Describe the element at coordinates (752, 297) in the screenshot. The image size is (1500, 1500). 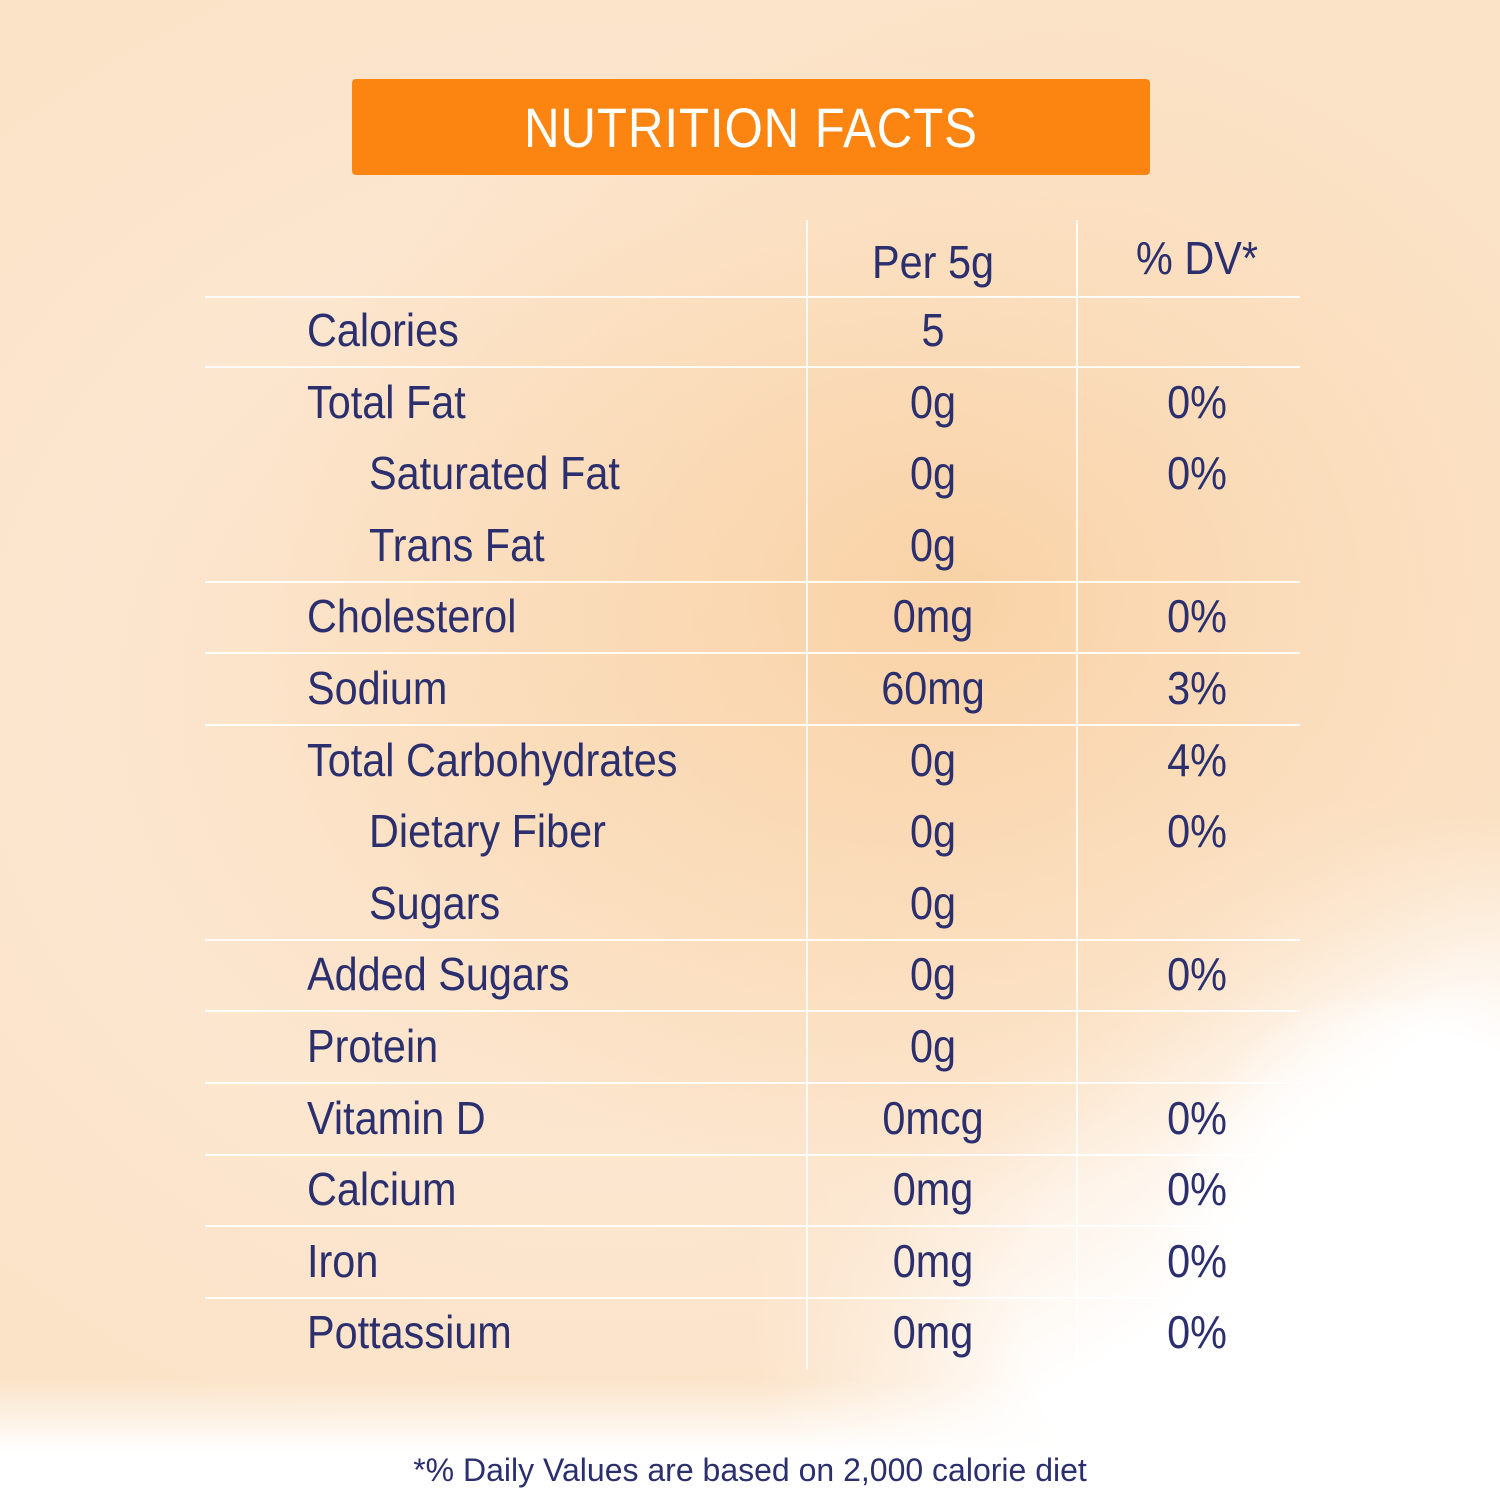
I see `header-divider` at that location.